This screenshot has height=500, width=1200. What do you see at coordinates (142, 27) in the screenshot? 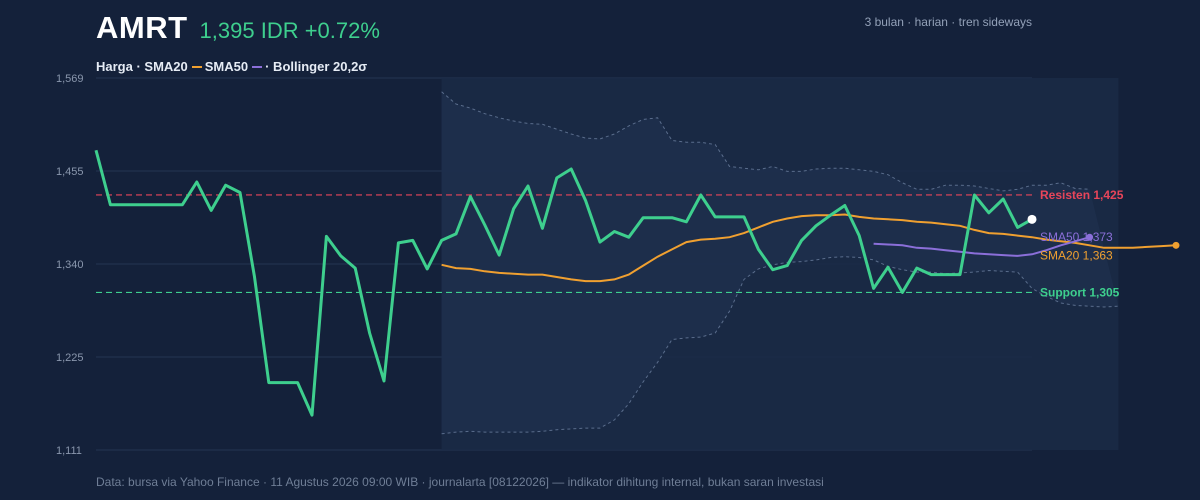
I see `ticker-symbol: AMRT` at bounding box center [142, 27].